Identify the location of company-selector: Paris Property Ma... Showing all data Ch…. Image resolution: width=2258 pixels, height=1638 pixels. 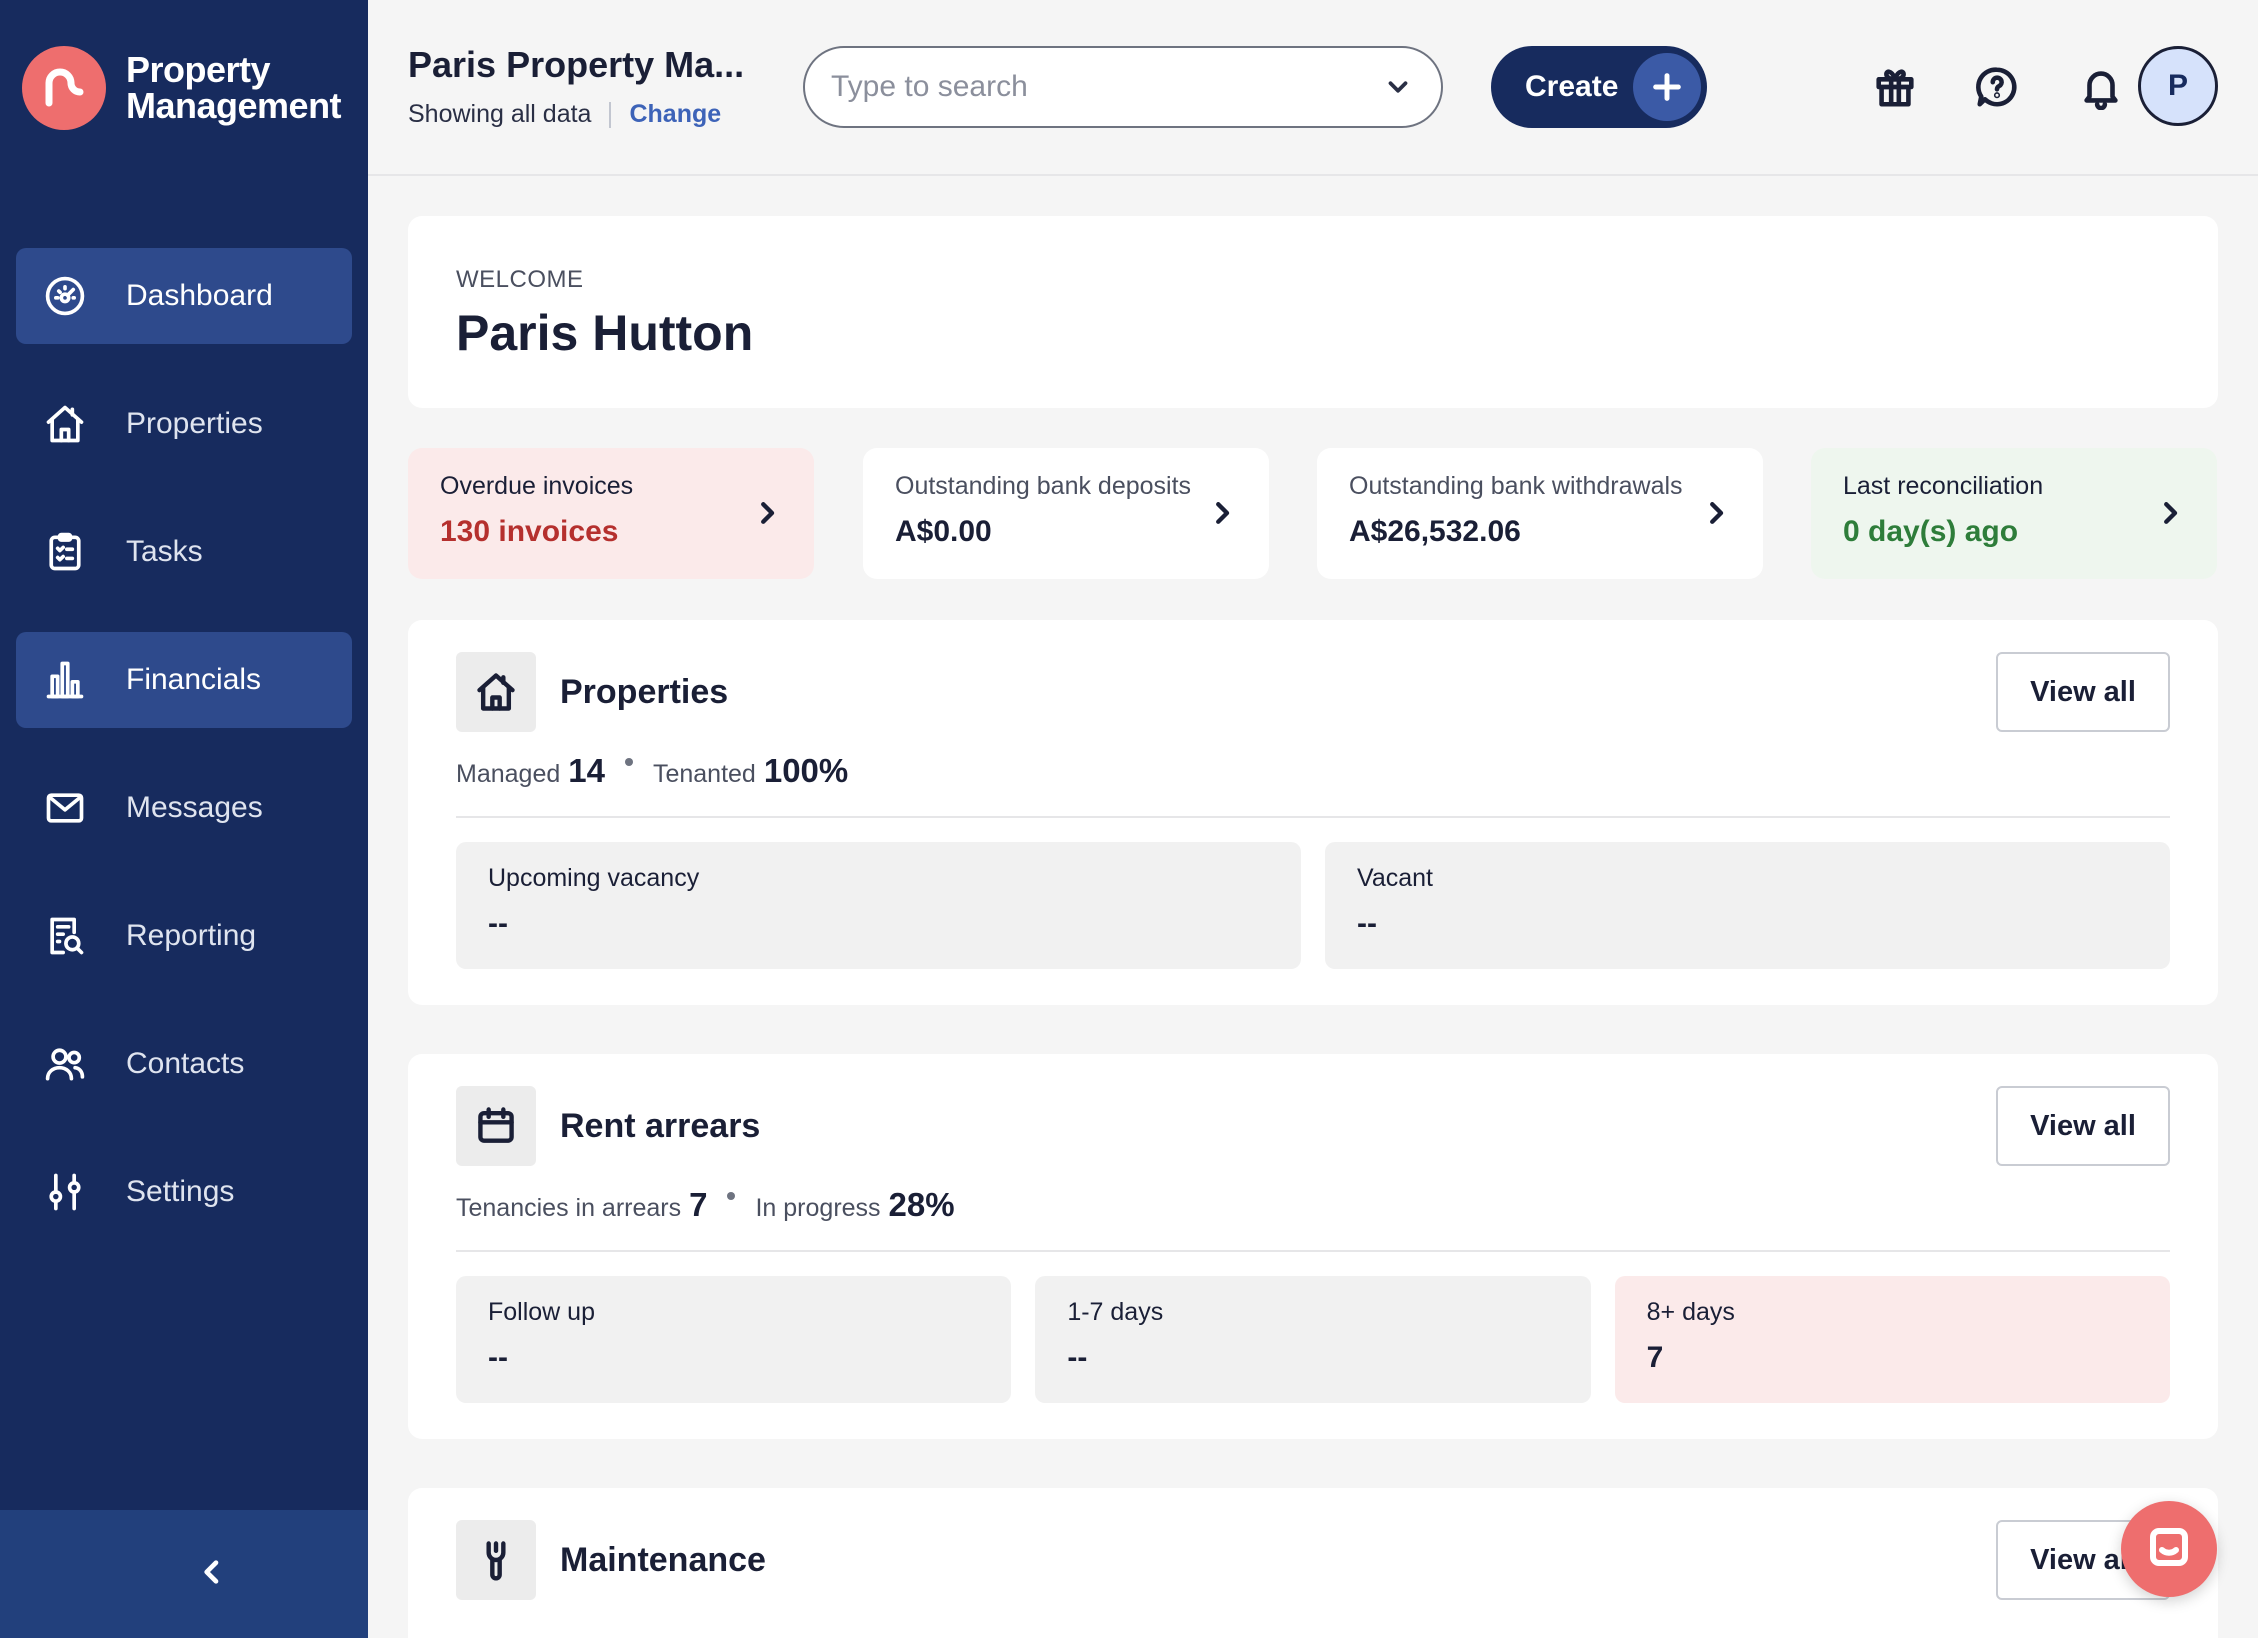
(576, 86).